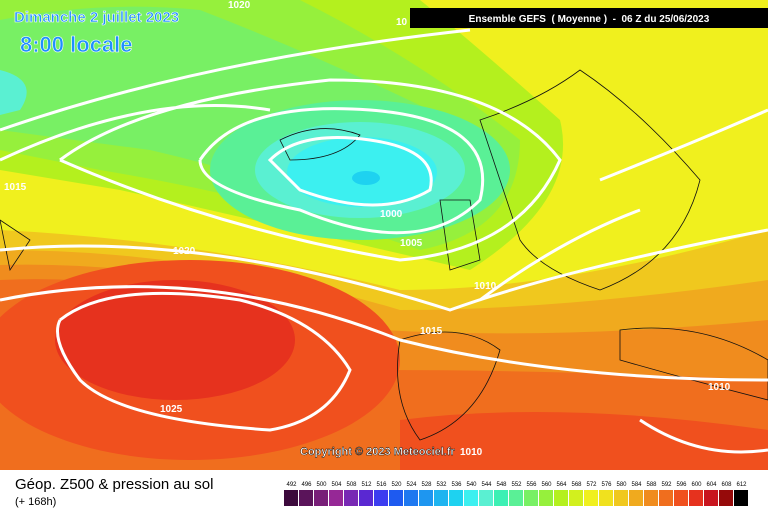 The width and height of the screenshot is (768, 517). Describe the element at coordinates (426, 485) in the screenshot. I see `scale-label: 528` at that location.